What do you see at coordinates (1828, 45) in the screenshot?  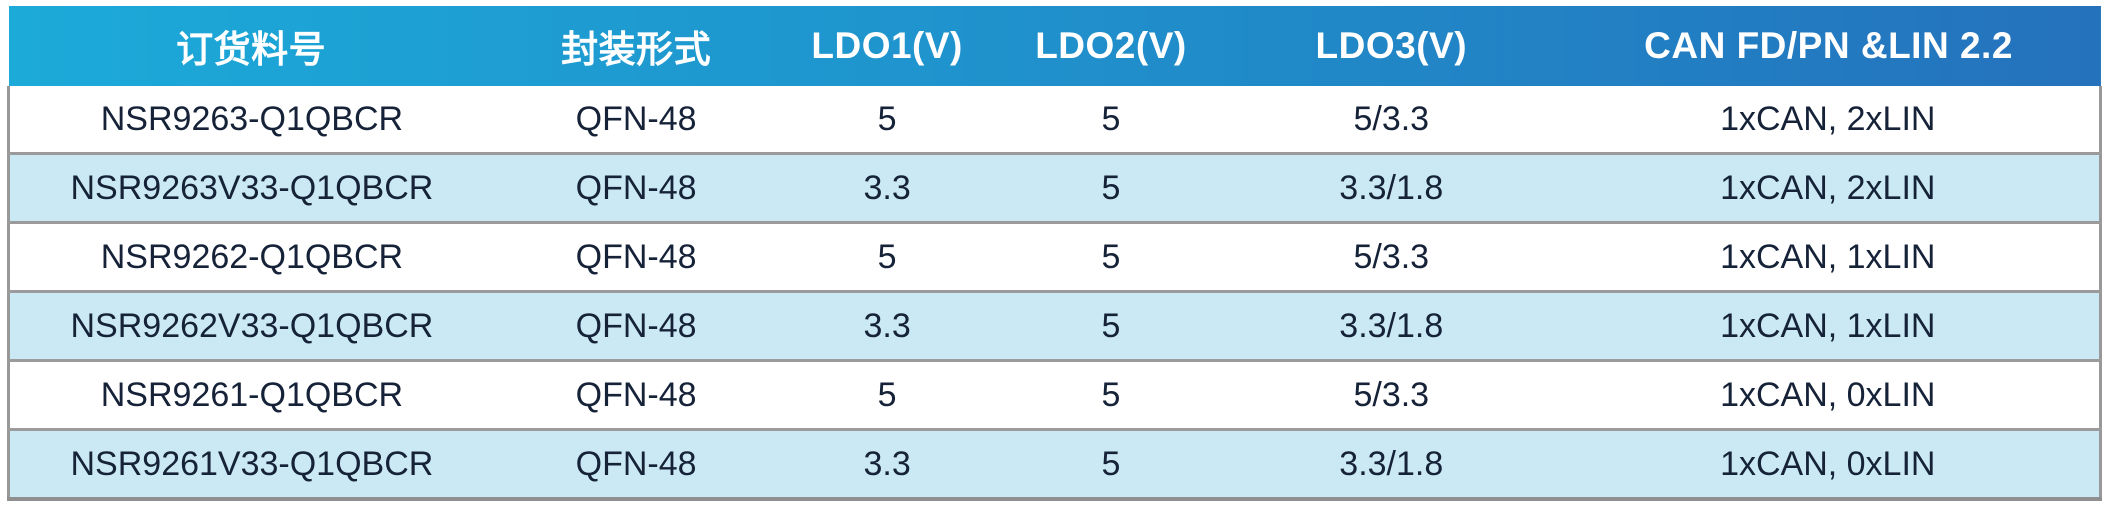 I see `col-header-can-lin: CAN FD/PN &LIN 2.2` at bounding box center [1828, 45].